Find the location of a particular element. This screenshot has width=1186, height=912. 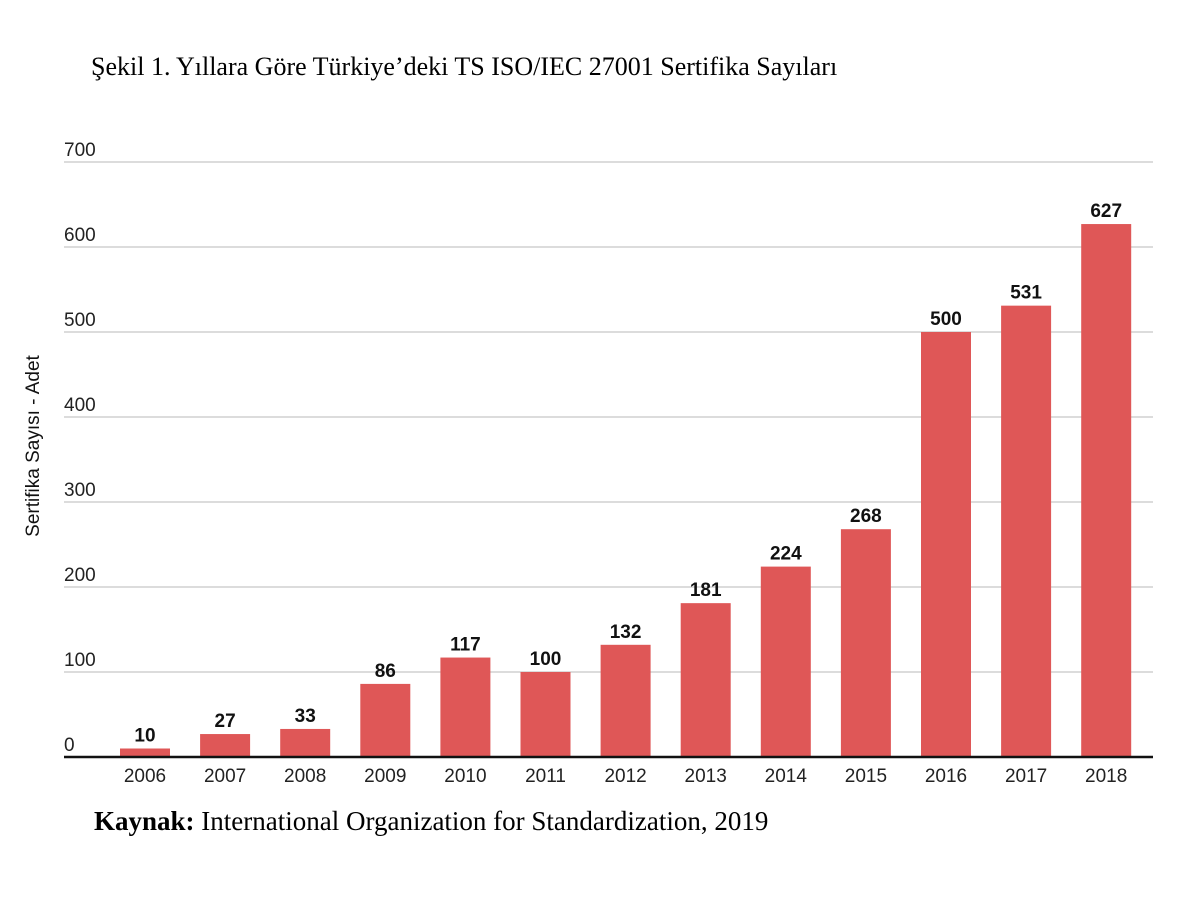

y-axis-ticks: 0 100 200 300 400 500 600 700 is located at coordinates (80, 448).